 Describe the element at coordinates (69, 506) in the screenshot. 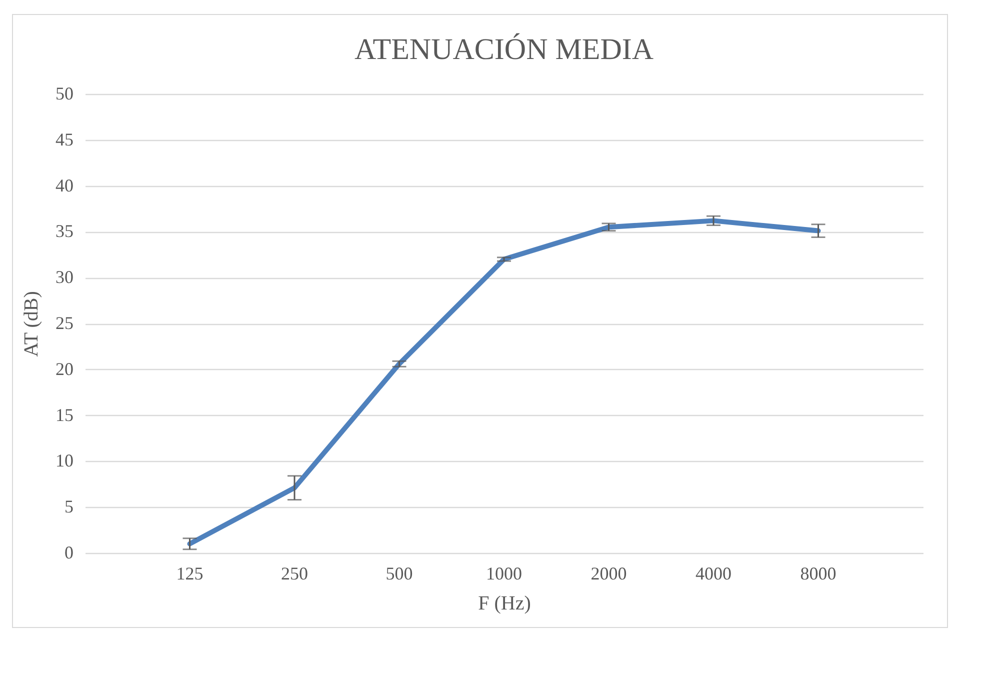

I see `y-tick-label: 5` at that location.